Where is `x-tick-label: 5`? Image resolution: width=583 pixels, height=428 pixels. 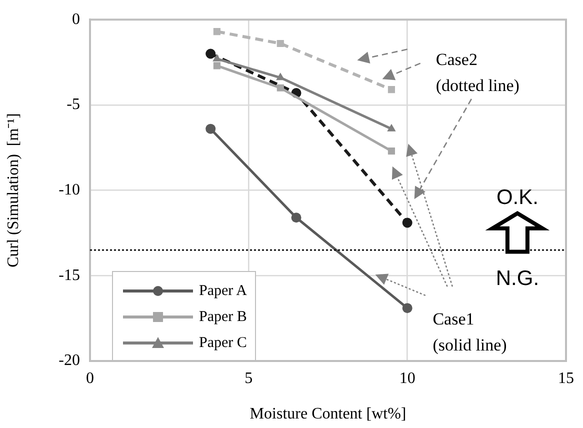
x-tick-label: 5 is located at coordinates (248, 378).